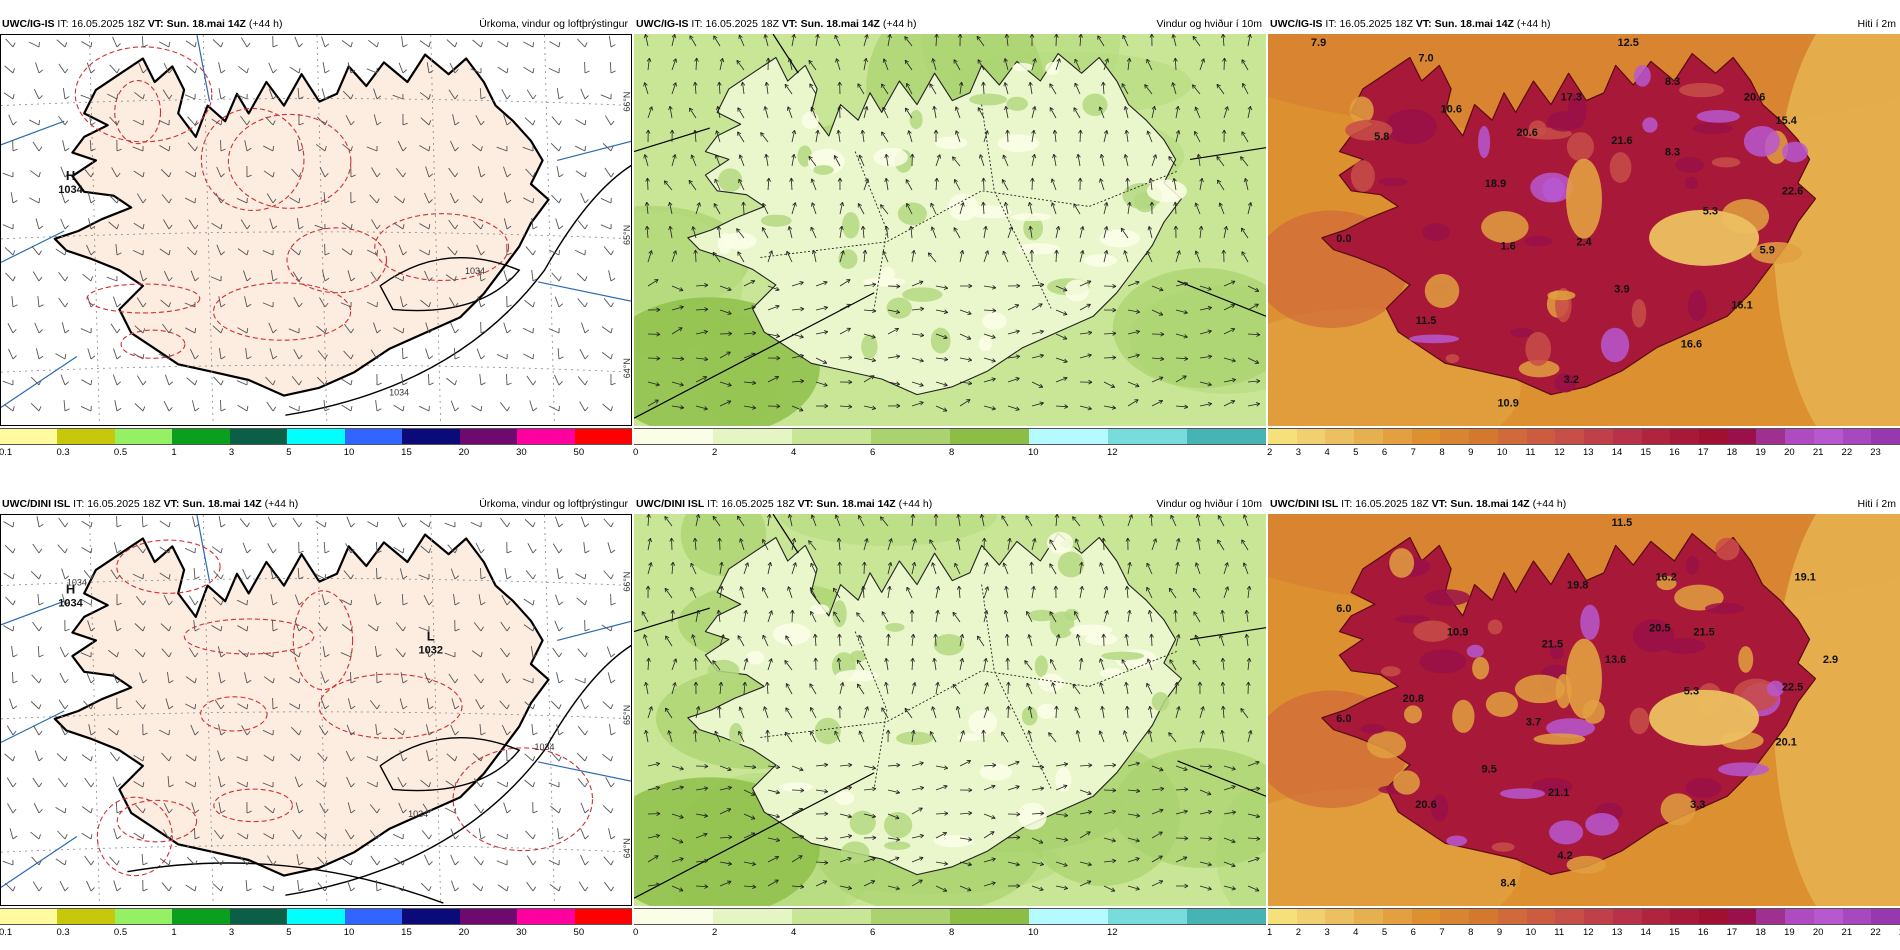 This screenshot has width=1900, height=950. I want to click on model-name: UWC/IG-IS, so click(662, 24).